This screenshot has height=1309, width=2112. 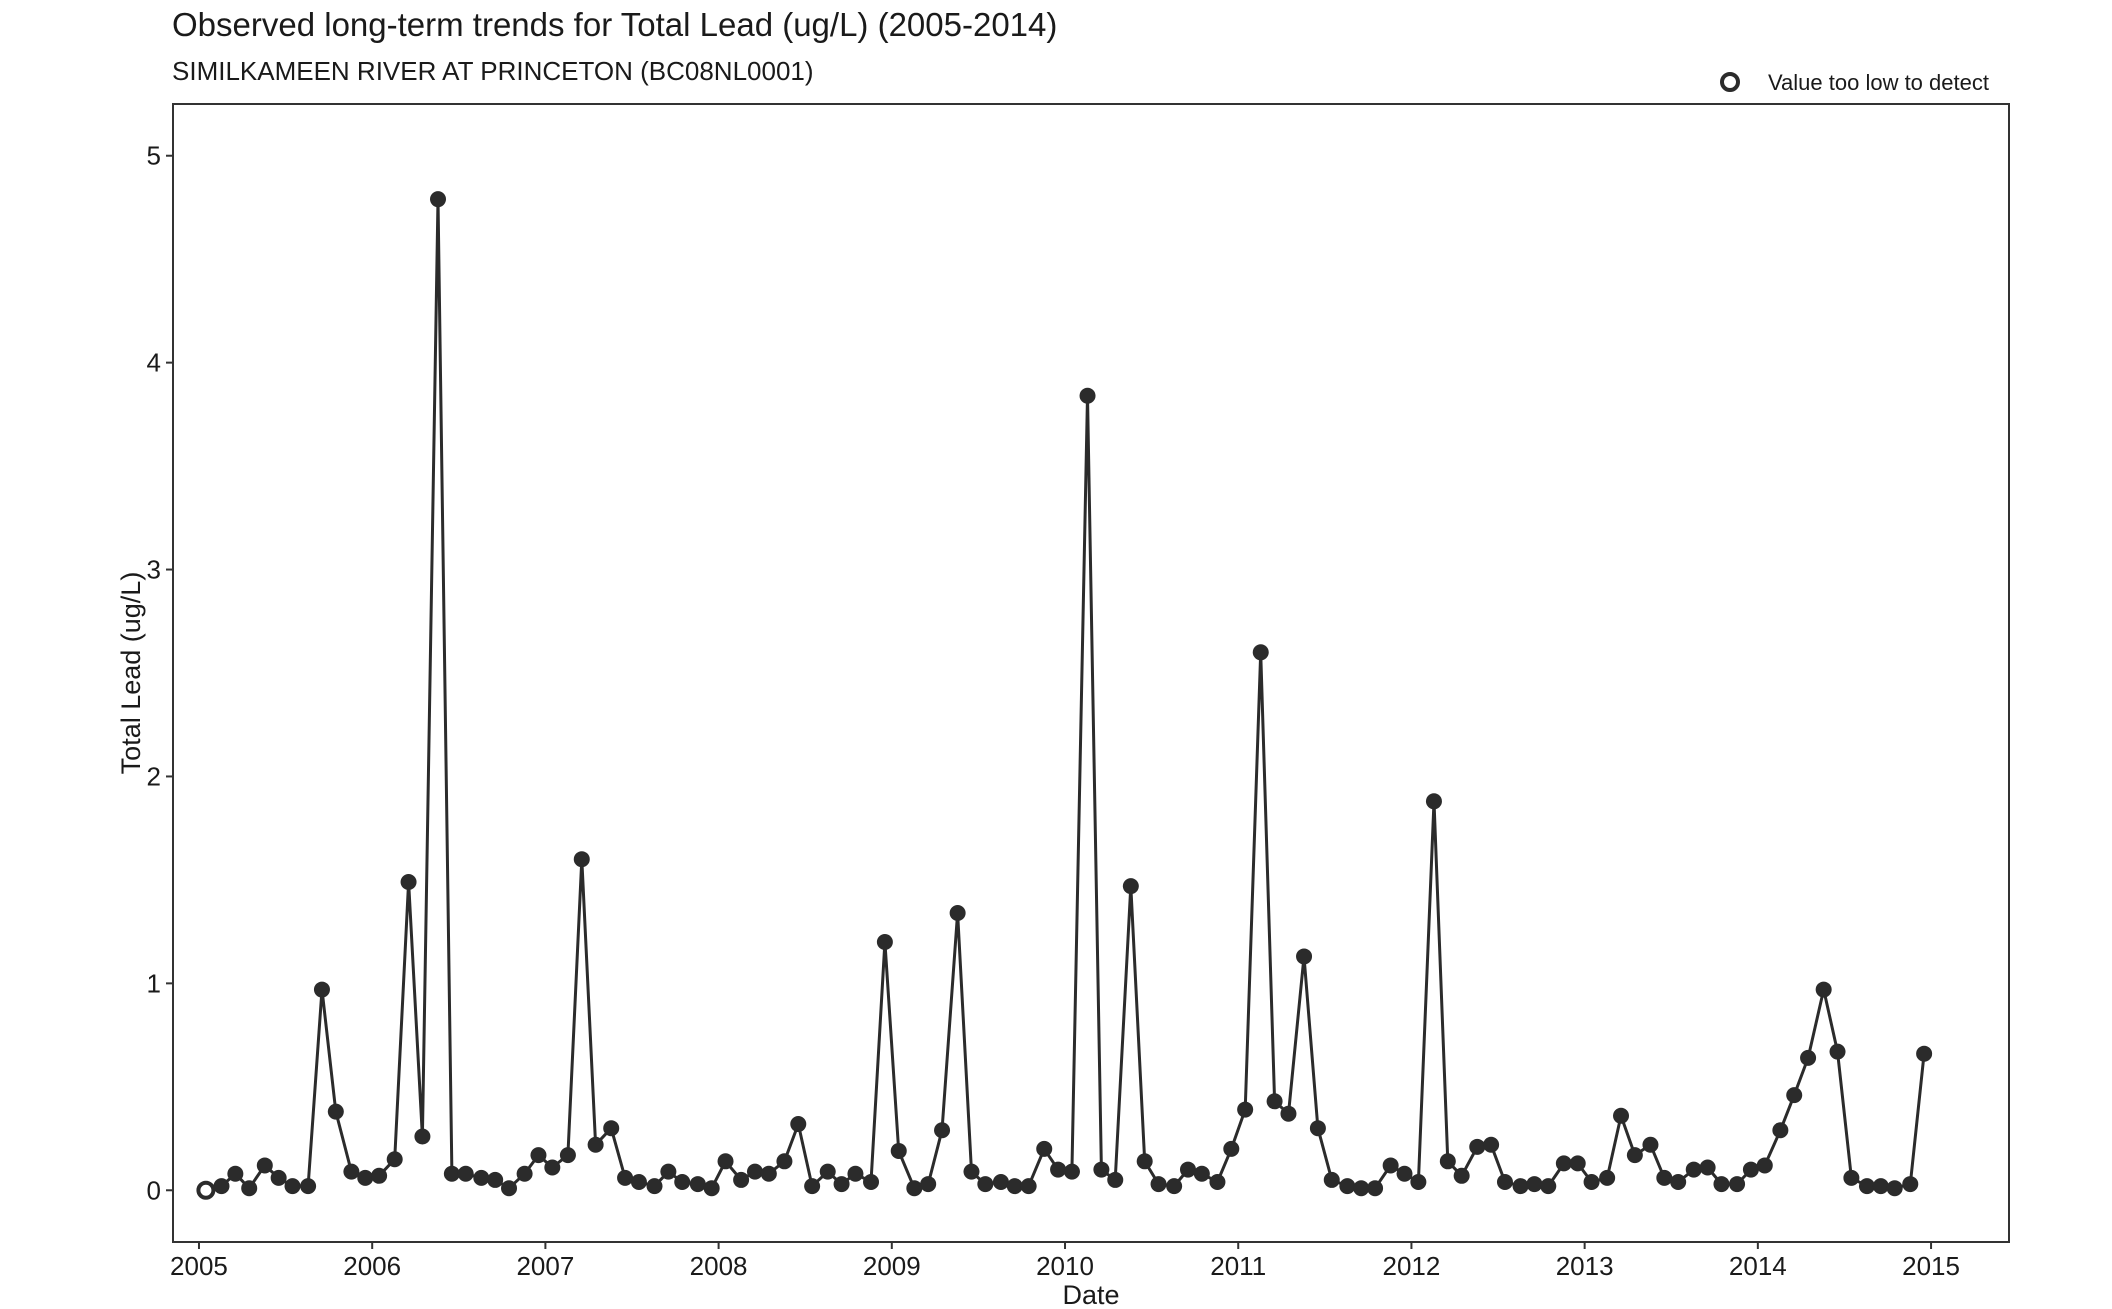 I want to click on y-tick-label: 5, so click(x=154, y=156).